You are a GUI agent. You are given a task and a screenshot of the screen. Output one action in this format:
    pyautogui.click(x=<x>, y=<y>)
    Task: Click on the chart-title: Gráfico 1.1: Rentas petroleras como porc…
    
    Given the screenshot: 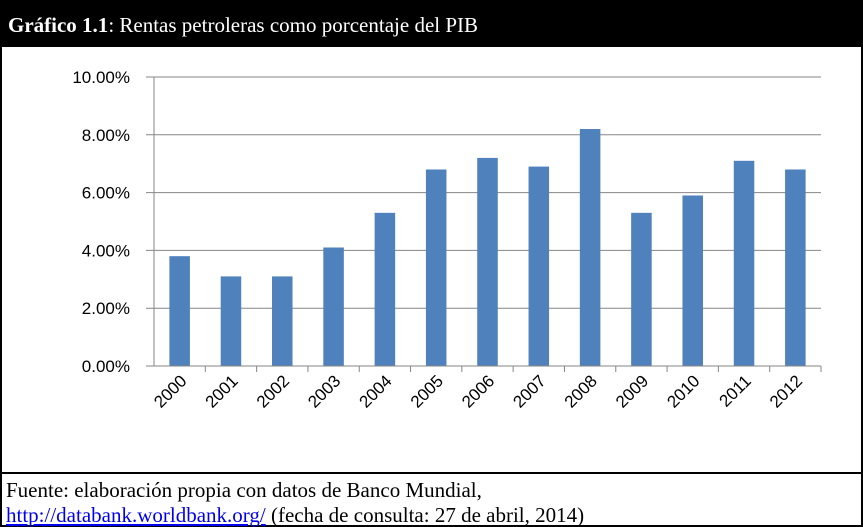 What is the action you would take?
    pyautogui.click(x=243, y=25)
    